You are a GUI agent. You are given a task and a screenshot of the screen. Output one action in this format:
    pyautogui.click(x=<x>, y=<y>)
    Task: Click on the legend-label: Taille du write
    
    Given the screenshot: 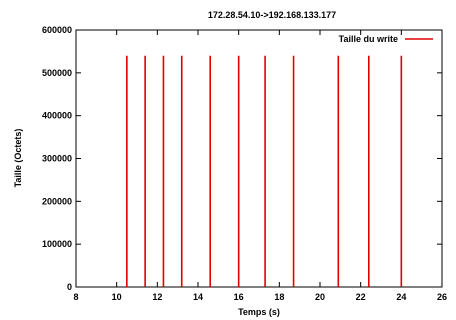 What is the action you would take?
    pyautogui.click(x=368, y=39)
    